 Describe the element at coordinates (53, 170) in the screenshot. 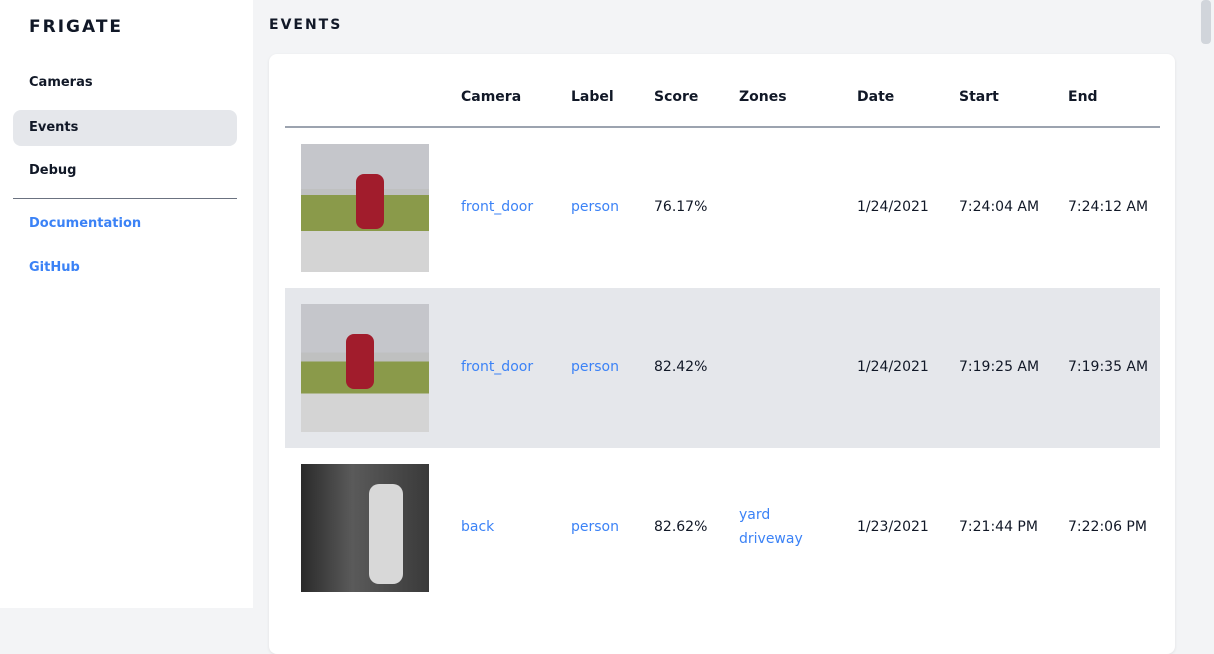

I see `sidebar-item-debug: Debug` at that location.